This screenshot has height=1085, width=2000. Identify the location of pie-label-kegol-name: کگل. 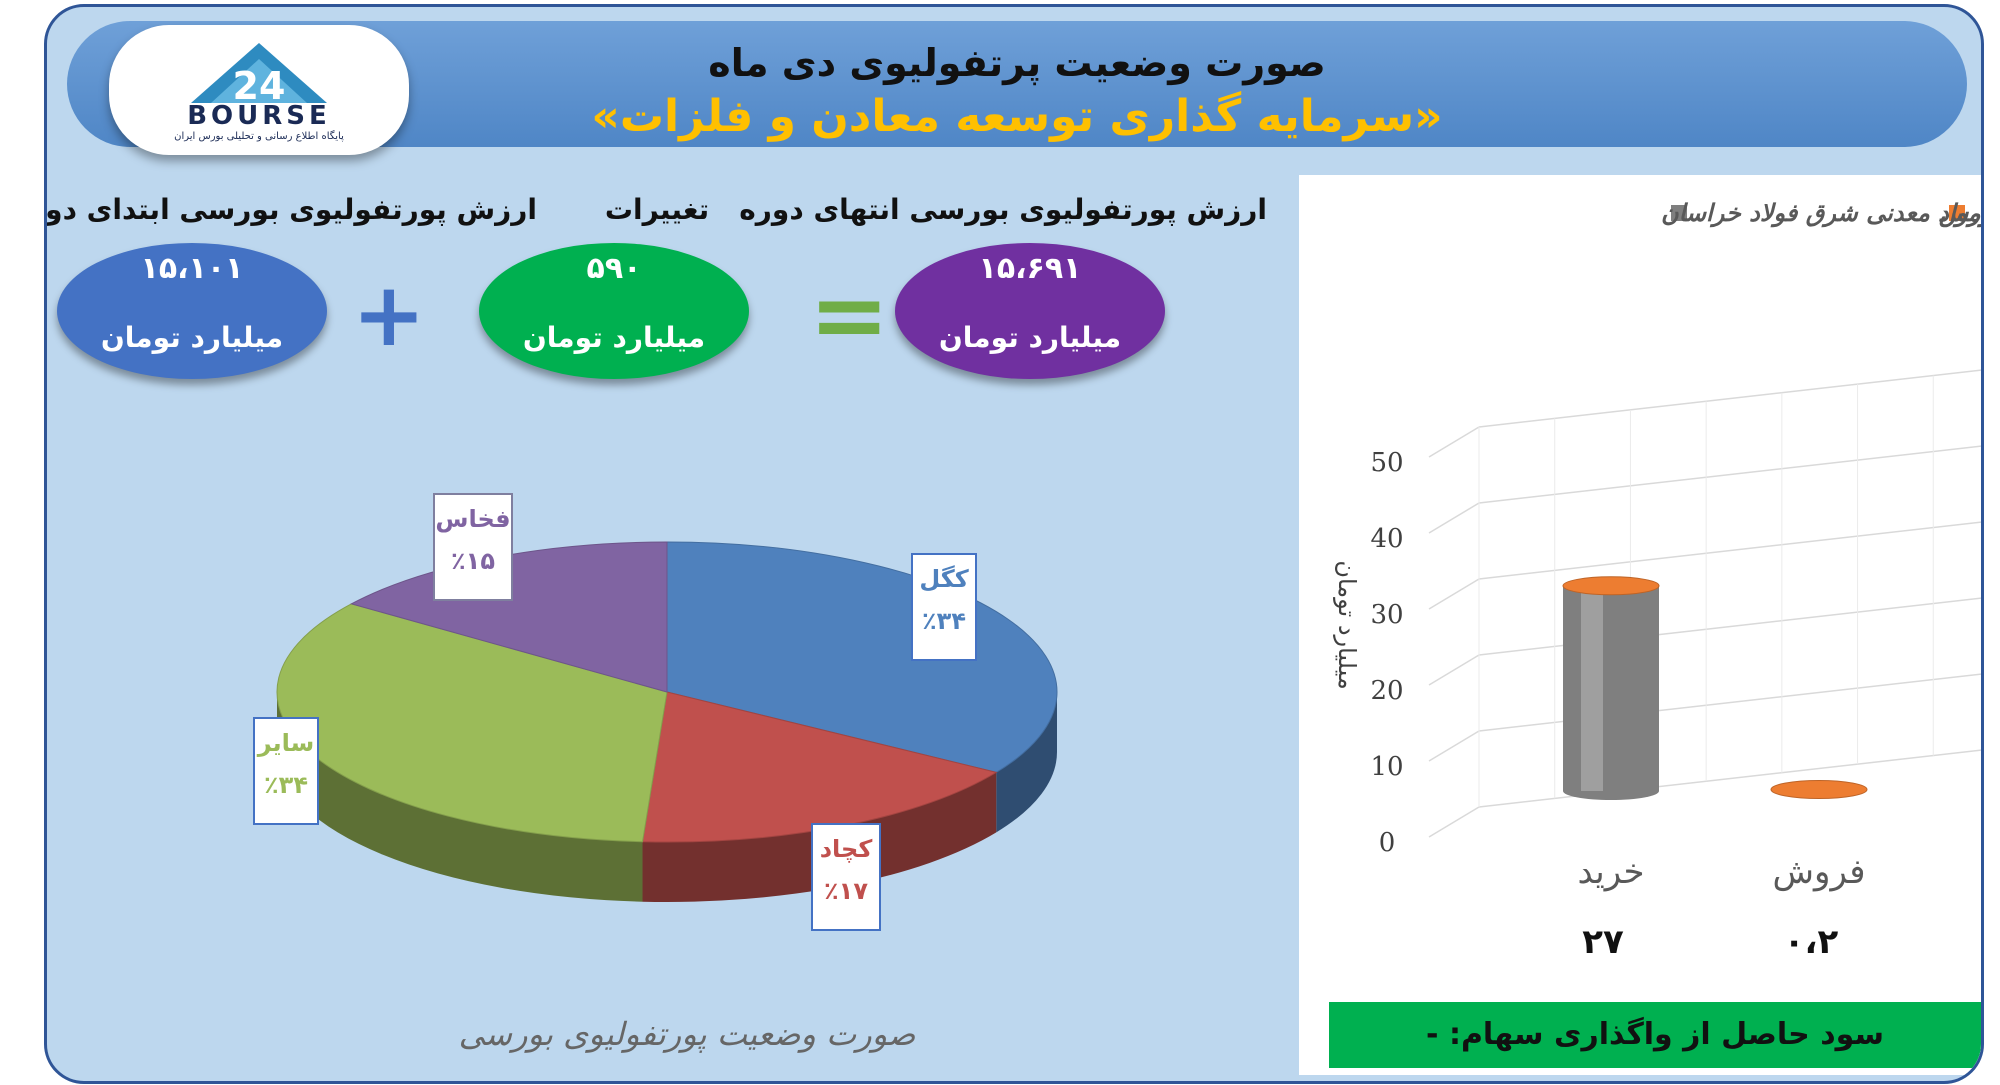
(944, 579).